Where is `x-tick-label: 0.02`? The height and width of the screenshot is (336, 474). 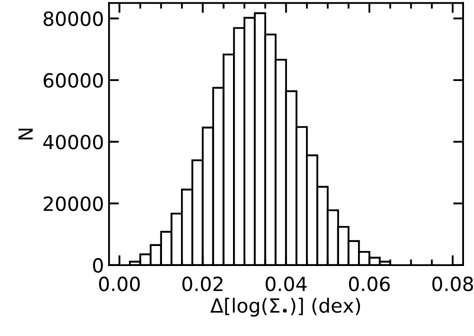 x-tick-label: 0.02 is located at coordinates (202, 284).